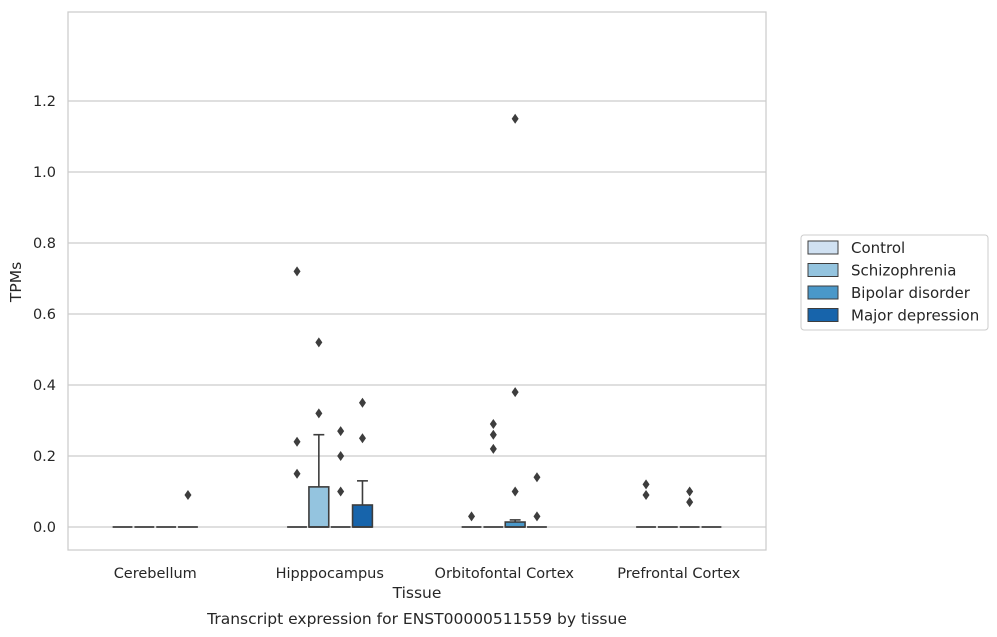  What do you see at coordinates (911, 293) in the screenshot?
I see `legend-label: Bipolar disorder` at bounding box center [911, 293].